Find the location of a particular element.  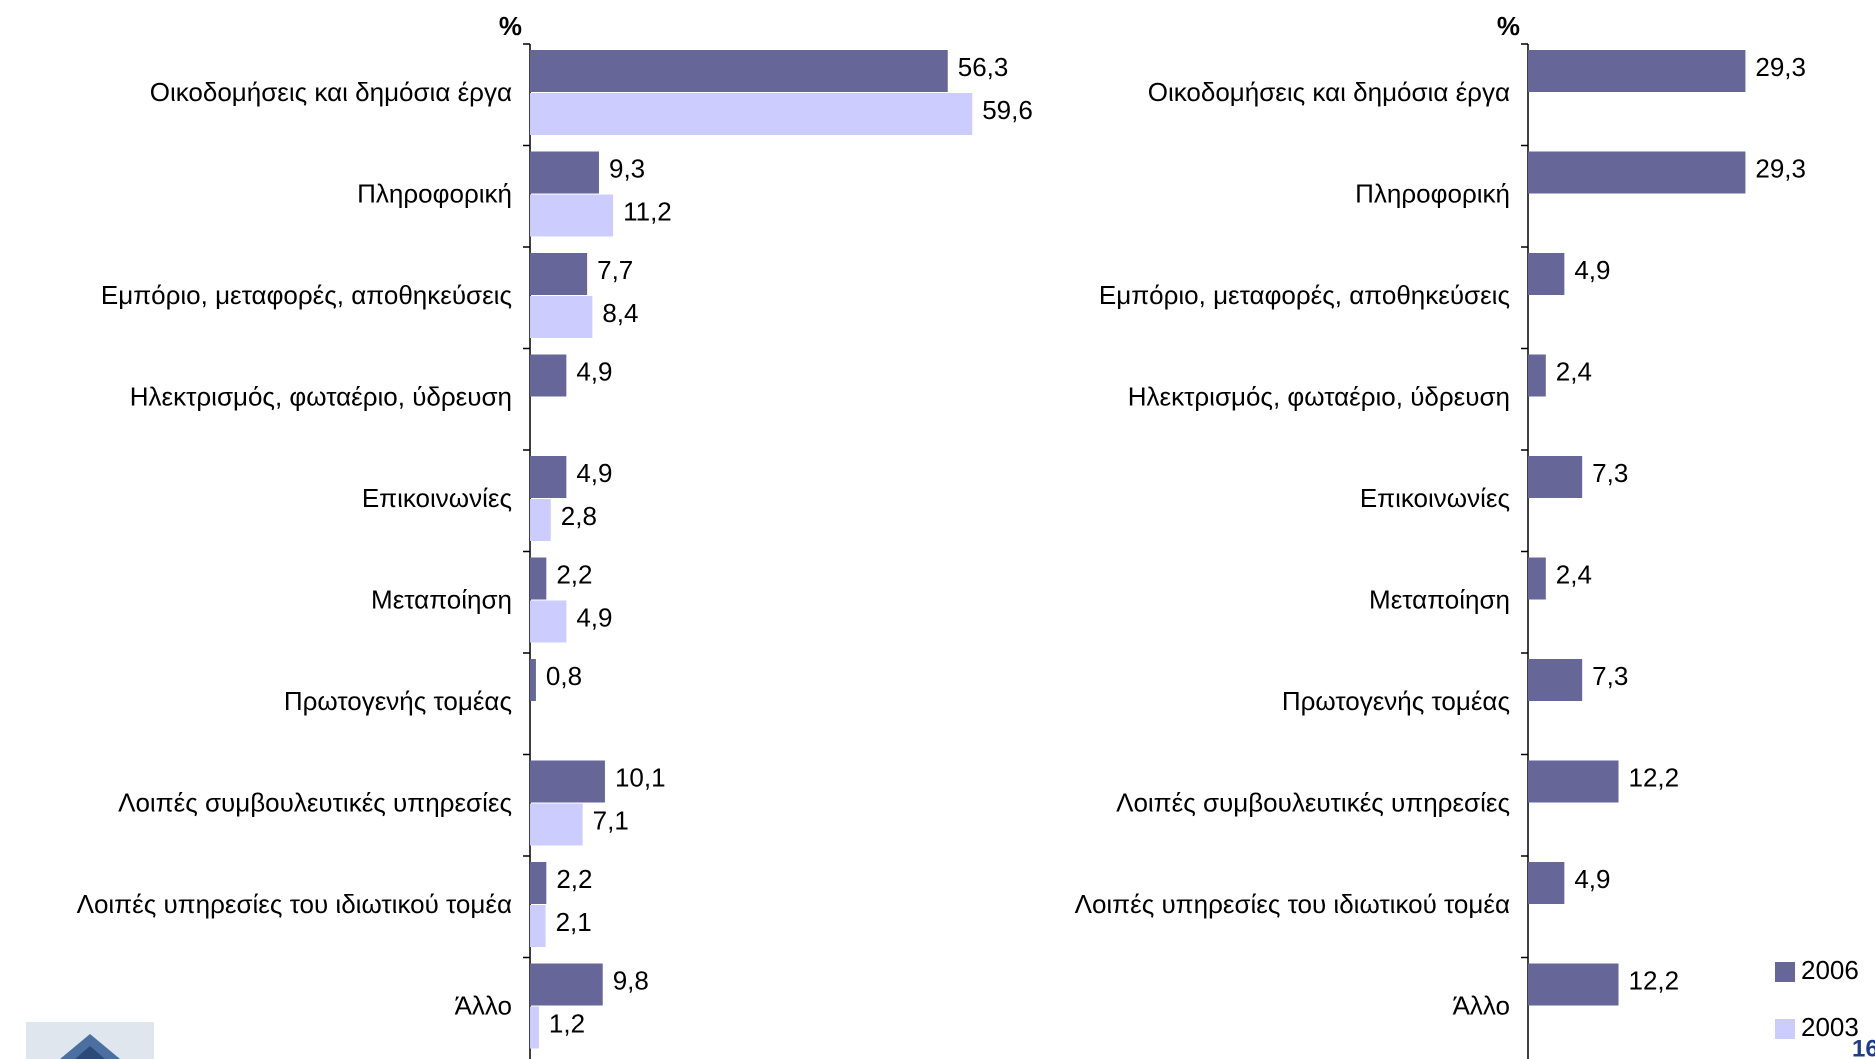

value-label: 9,8 is located at coordinates (631, 980).